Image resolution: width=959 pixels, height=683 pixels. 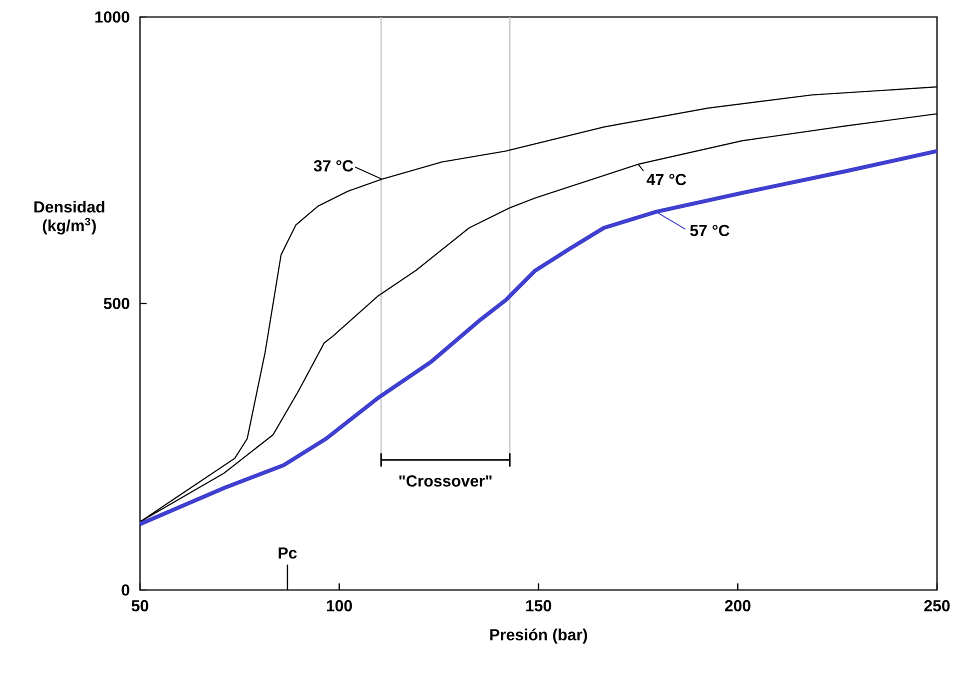 I want to click on y-tick-label: 500, so click(x=117, y=304).